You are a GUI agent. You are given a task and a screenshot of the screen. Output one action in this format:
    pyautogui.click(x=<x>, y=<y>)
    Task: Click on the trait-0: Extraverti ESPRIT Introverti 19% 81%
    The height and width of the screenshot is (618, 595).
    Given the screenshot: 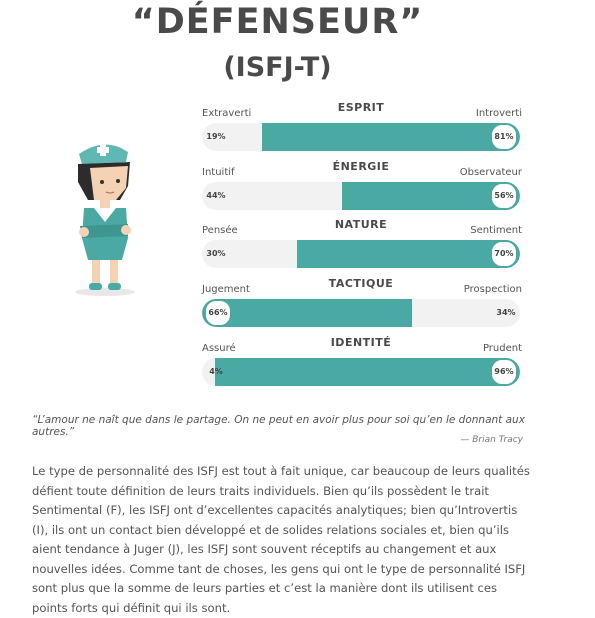 What is the action you would take?
    pyautogui.click(x=361, y=126)
    